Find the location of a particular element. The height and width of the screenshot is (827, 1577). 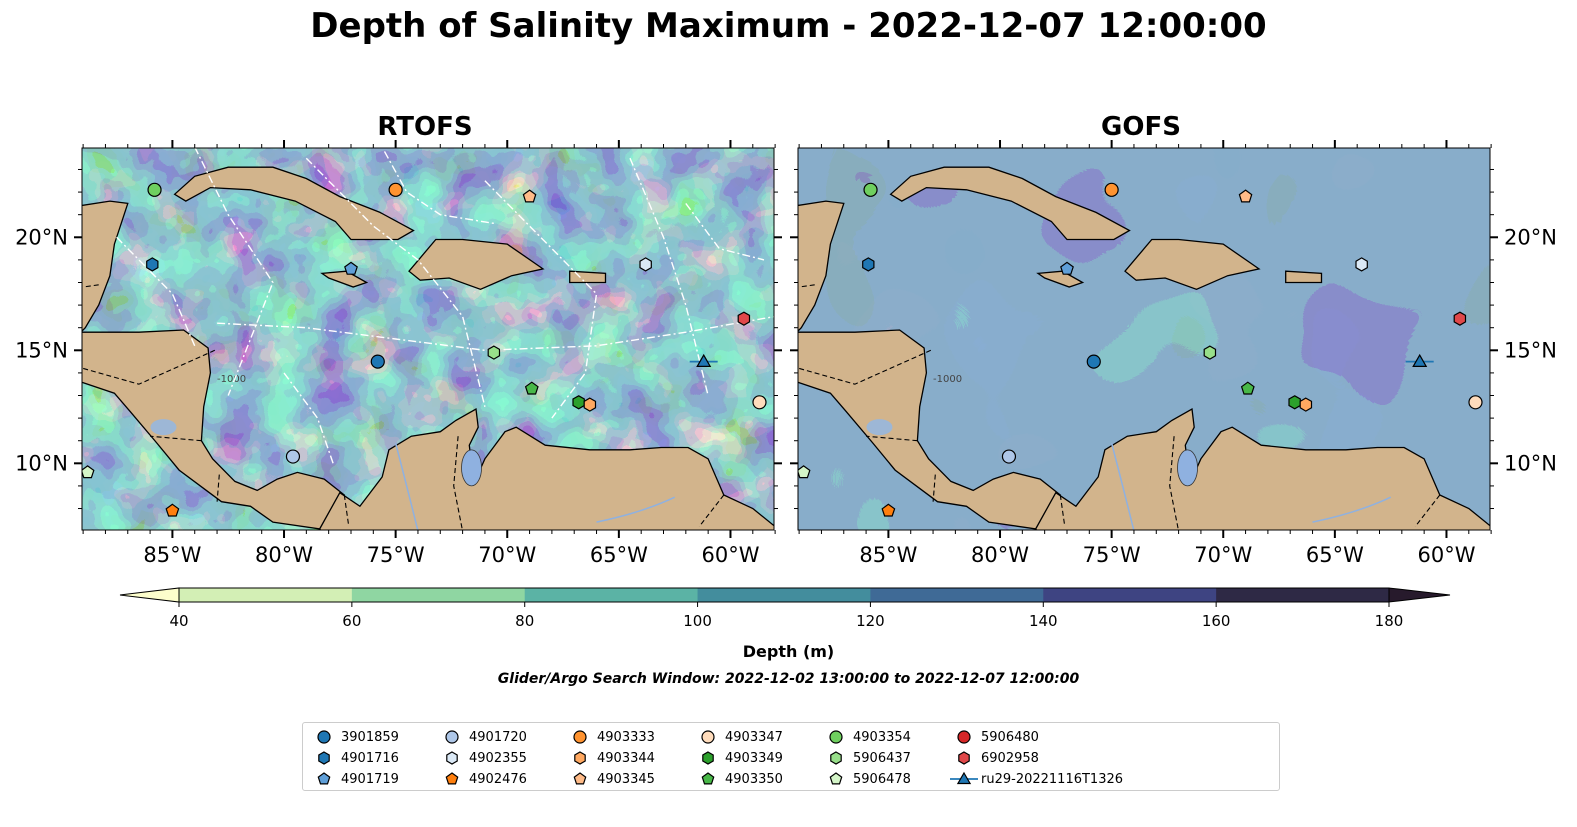

legend-label: 4903347 is located at coordinates (754, 737).